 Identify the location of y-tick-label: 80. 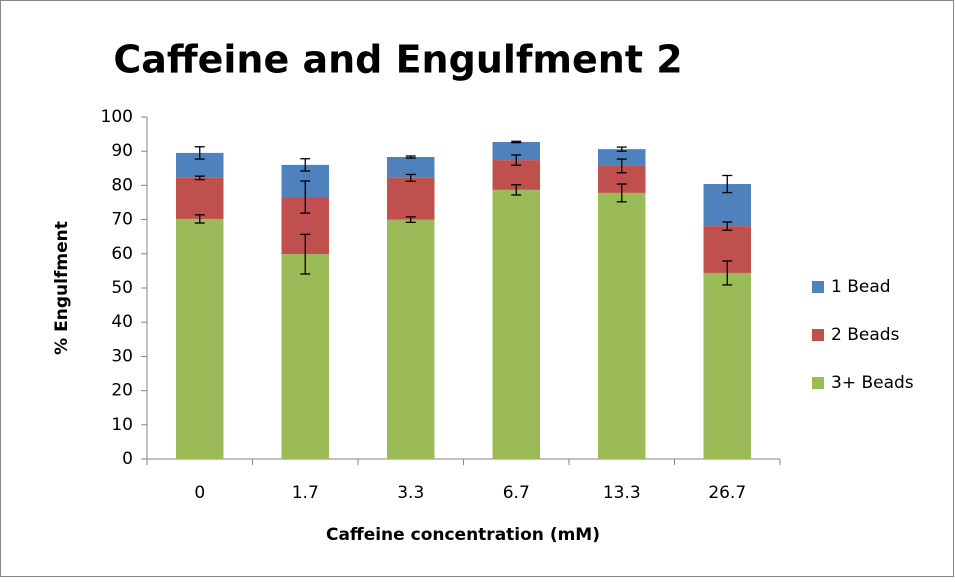
(122, 185).